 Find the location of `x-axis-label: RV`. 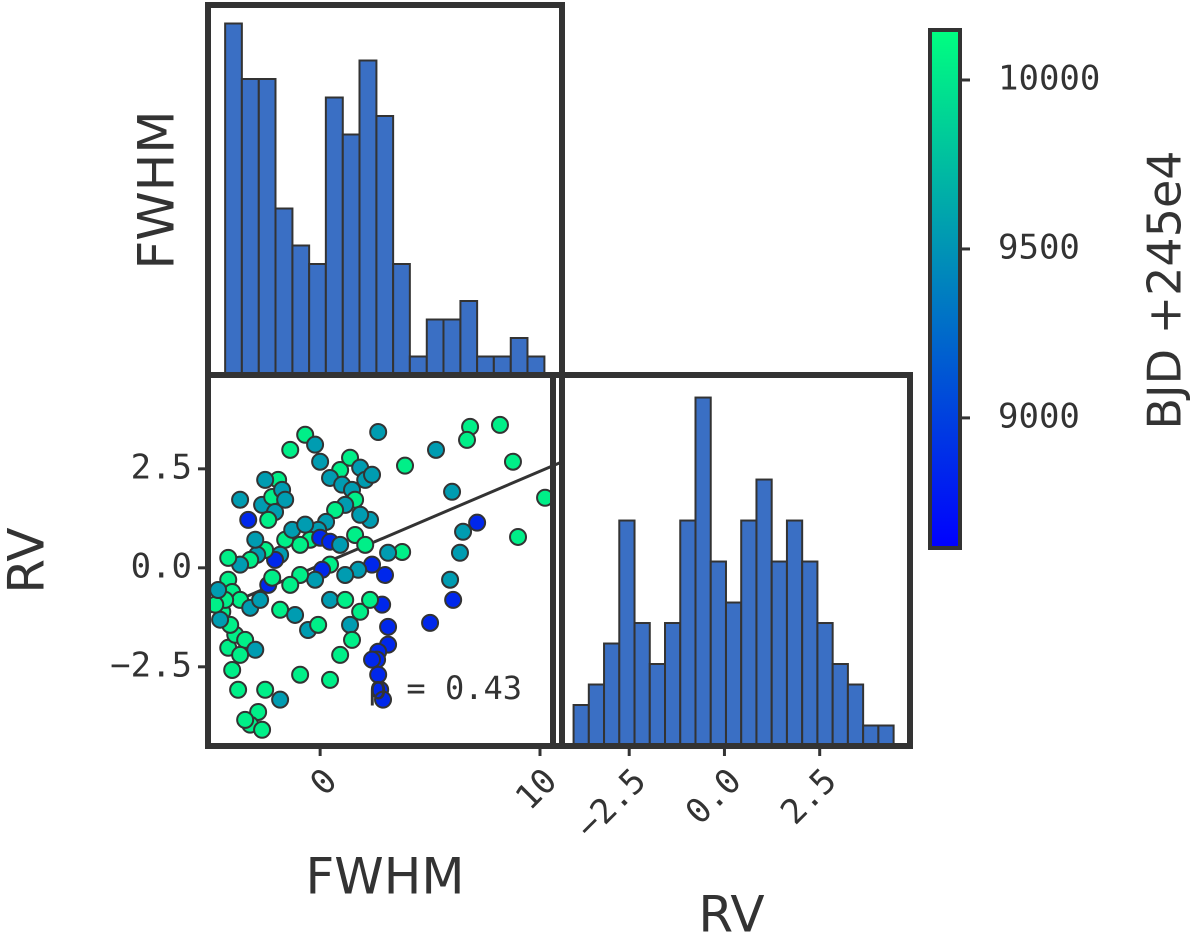

x-axis-label: RV is located at coordinates (731, 915).